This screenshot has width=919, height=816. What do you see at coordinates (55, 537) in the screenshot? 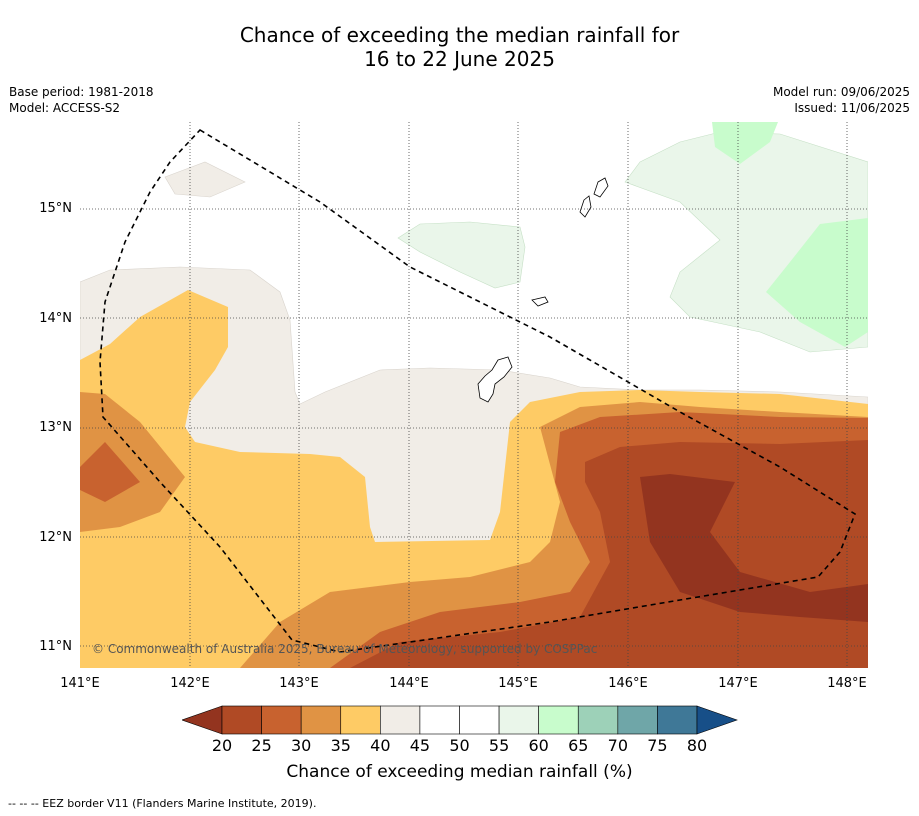
I see `lat-label-12n: 12°N` at bounding box center [55, 537].